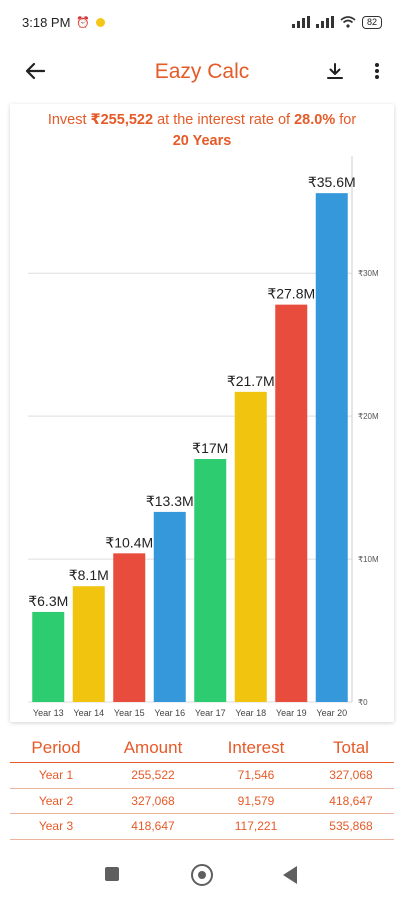 The width and height of the screenshot is (404, 900). I want to click on table-header: Period Amount Interest Total, so click(202, 748).